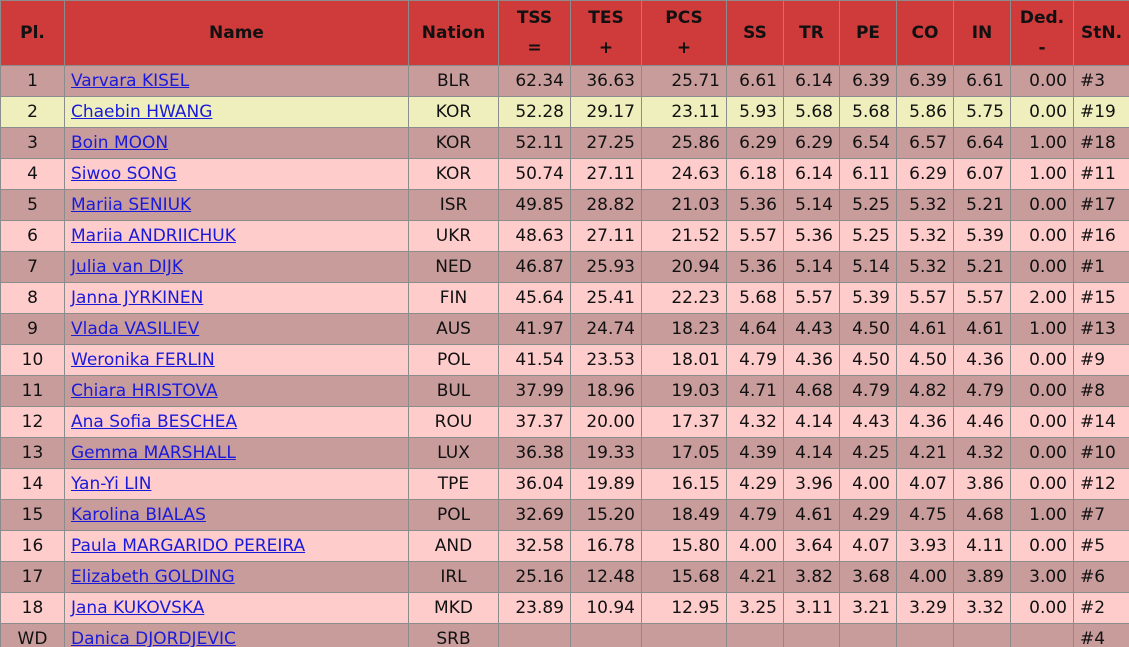  Describe the element at coordinates (755, 453) in the screenshot. I see `cell: 4.39` at that location.